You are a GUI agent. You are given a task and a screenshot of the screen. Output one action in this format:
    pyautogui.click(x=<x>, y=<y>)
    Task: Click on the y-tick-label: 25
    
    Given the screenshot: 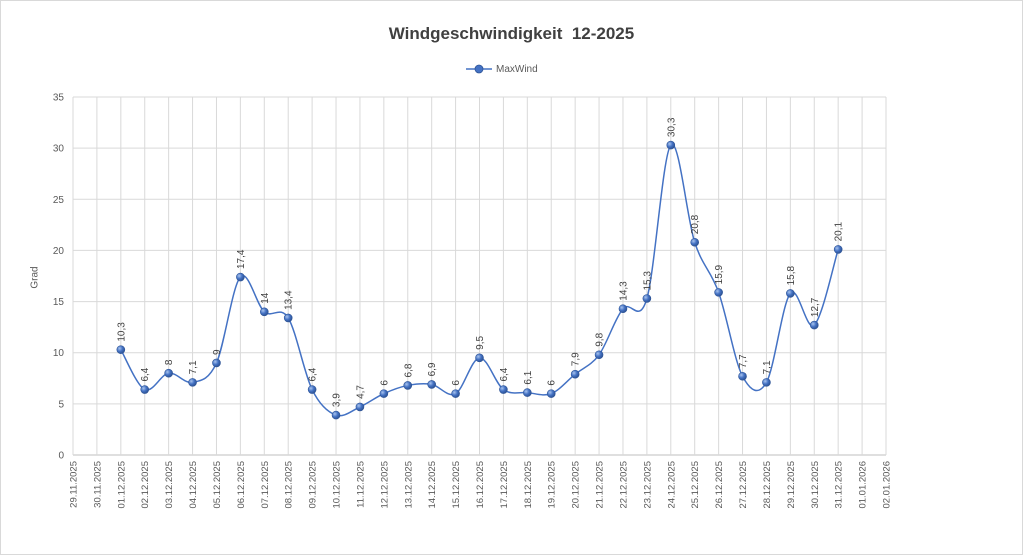 What is the action you would take?
    pyautogui.click(x=59, y=200)
    